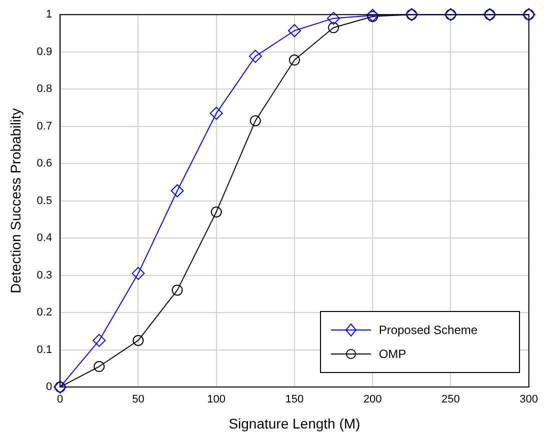 The width and height of the screenshot is (544, 437). What do you see at coordinates (44, 200) in the screenshot?
I see `y-tick-label: 0.5` at bounding box center [44, 200].